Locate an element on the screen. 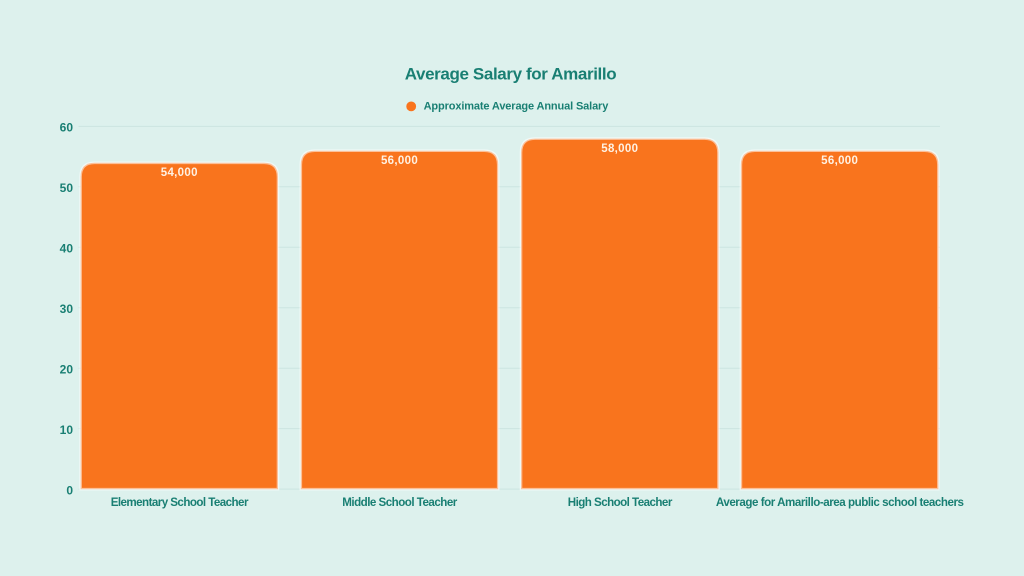 This screenshot has height=576, width=1024. svg-text: 40 is located at coordinates (67, 249).